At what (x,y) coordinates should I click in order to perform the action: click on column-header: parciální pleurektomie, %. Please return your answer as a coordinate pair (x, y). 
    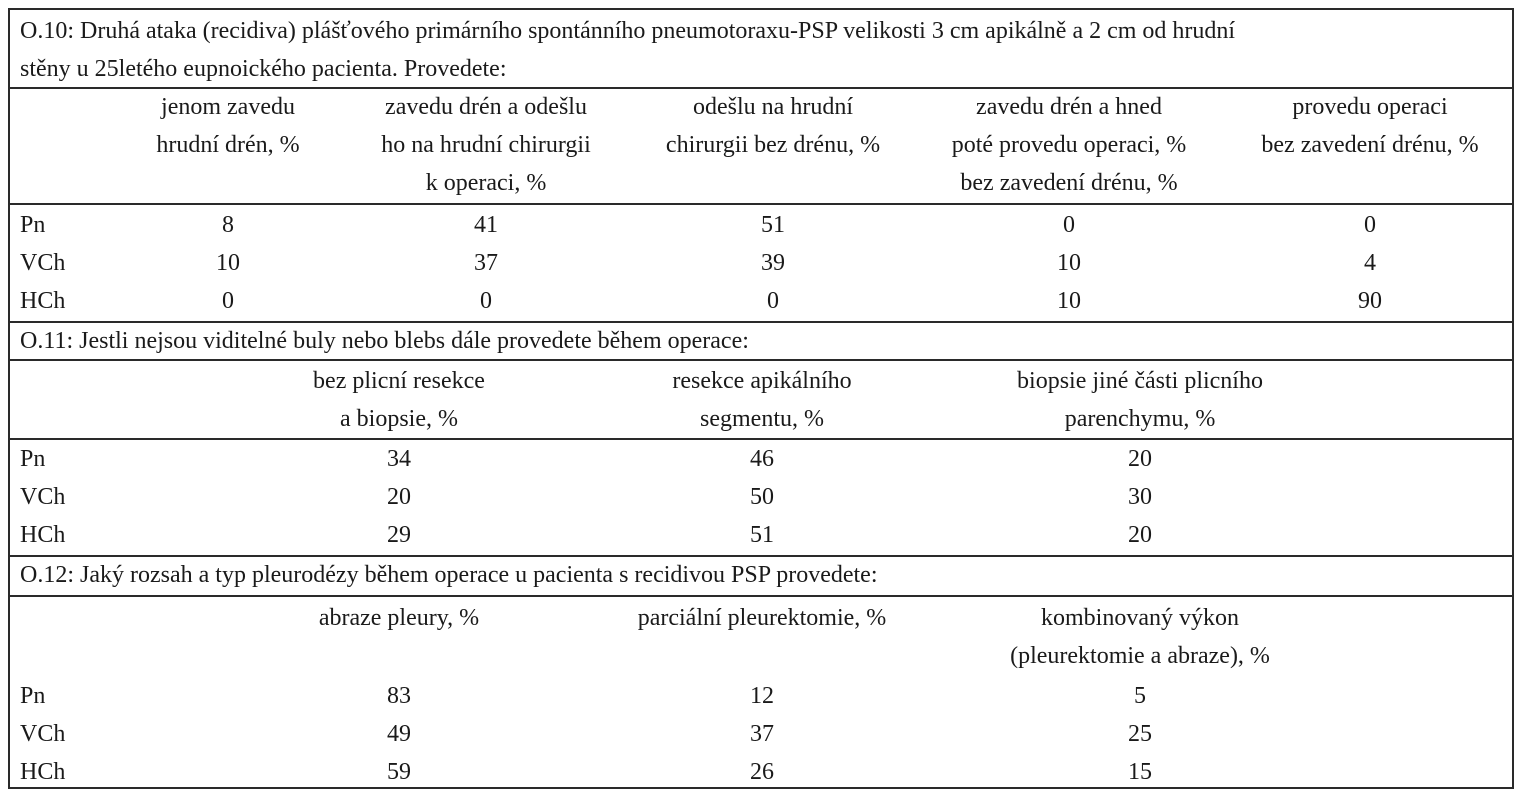
    Looking at the image, I should click on (762, 618).